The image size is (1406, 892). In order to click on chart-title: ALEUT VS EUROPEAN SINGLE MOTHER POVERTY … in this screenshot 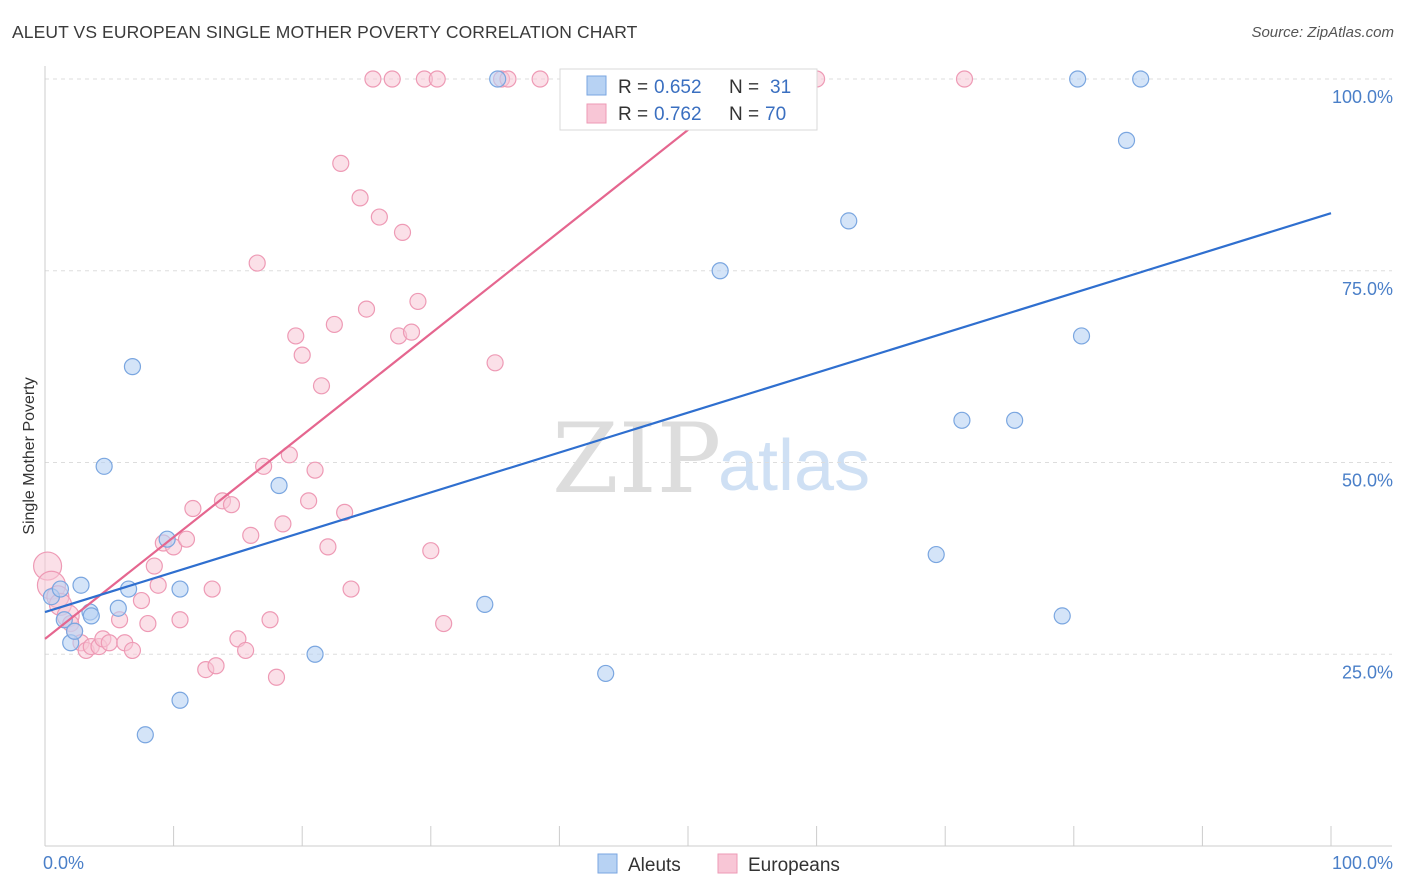, I will do `click(325, 32)`.